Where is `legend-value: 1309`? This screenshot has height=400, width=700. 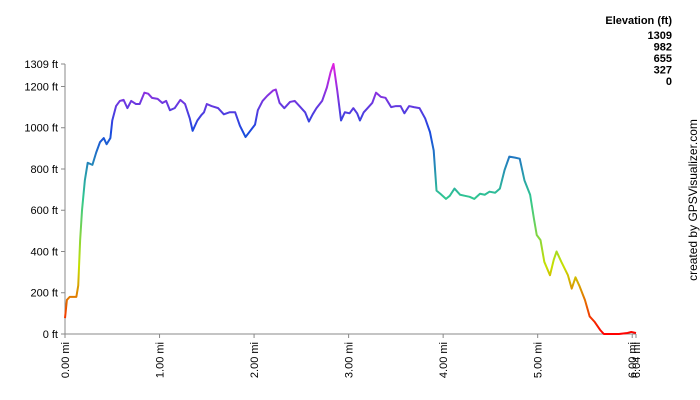
legend-value: 1309 is located at coordinates (660, 36).